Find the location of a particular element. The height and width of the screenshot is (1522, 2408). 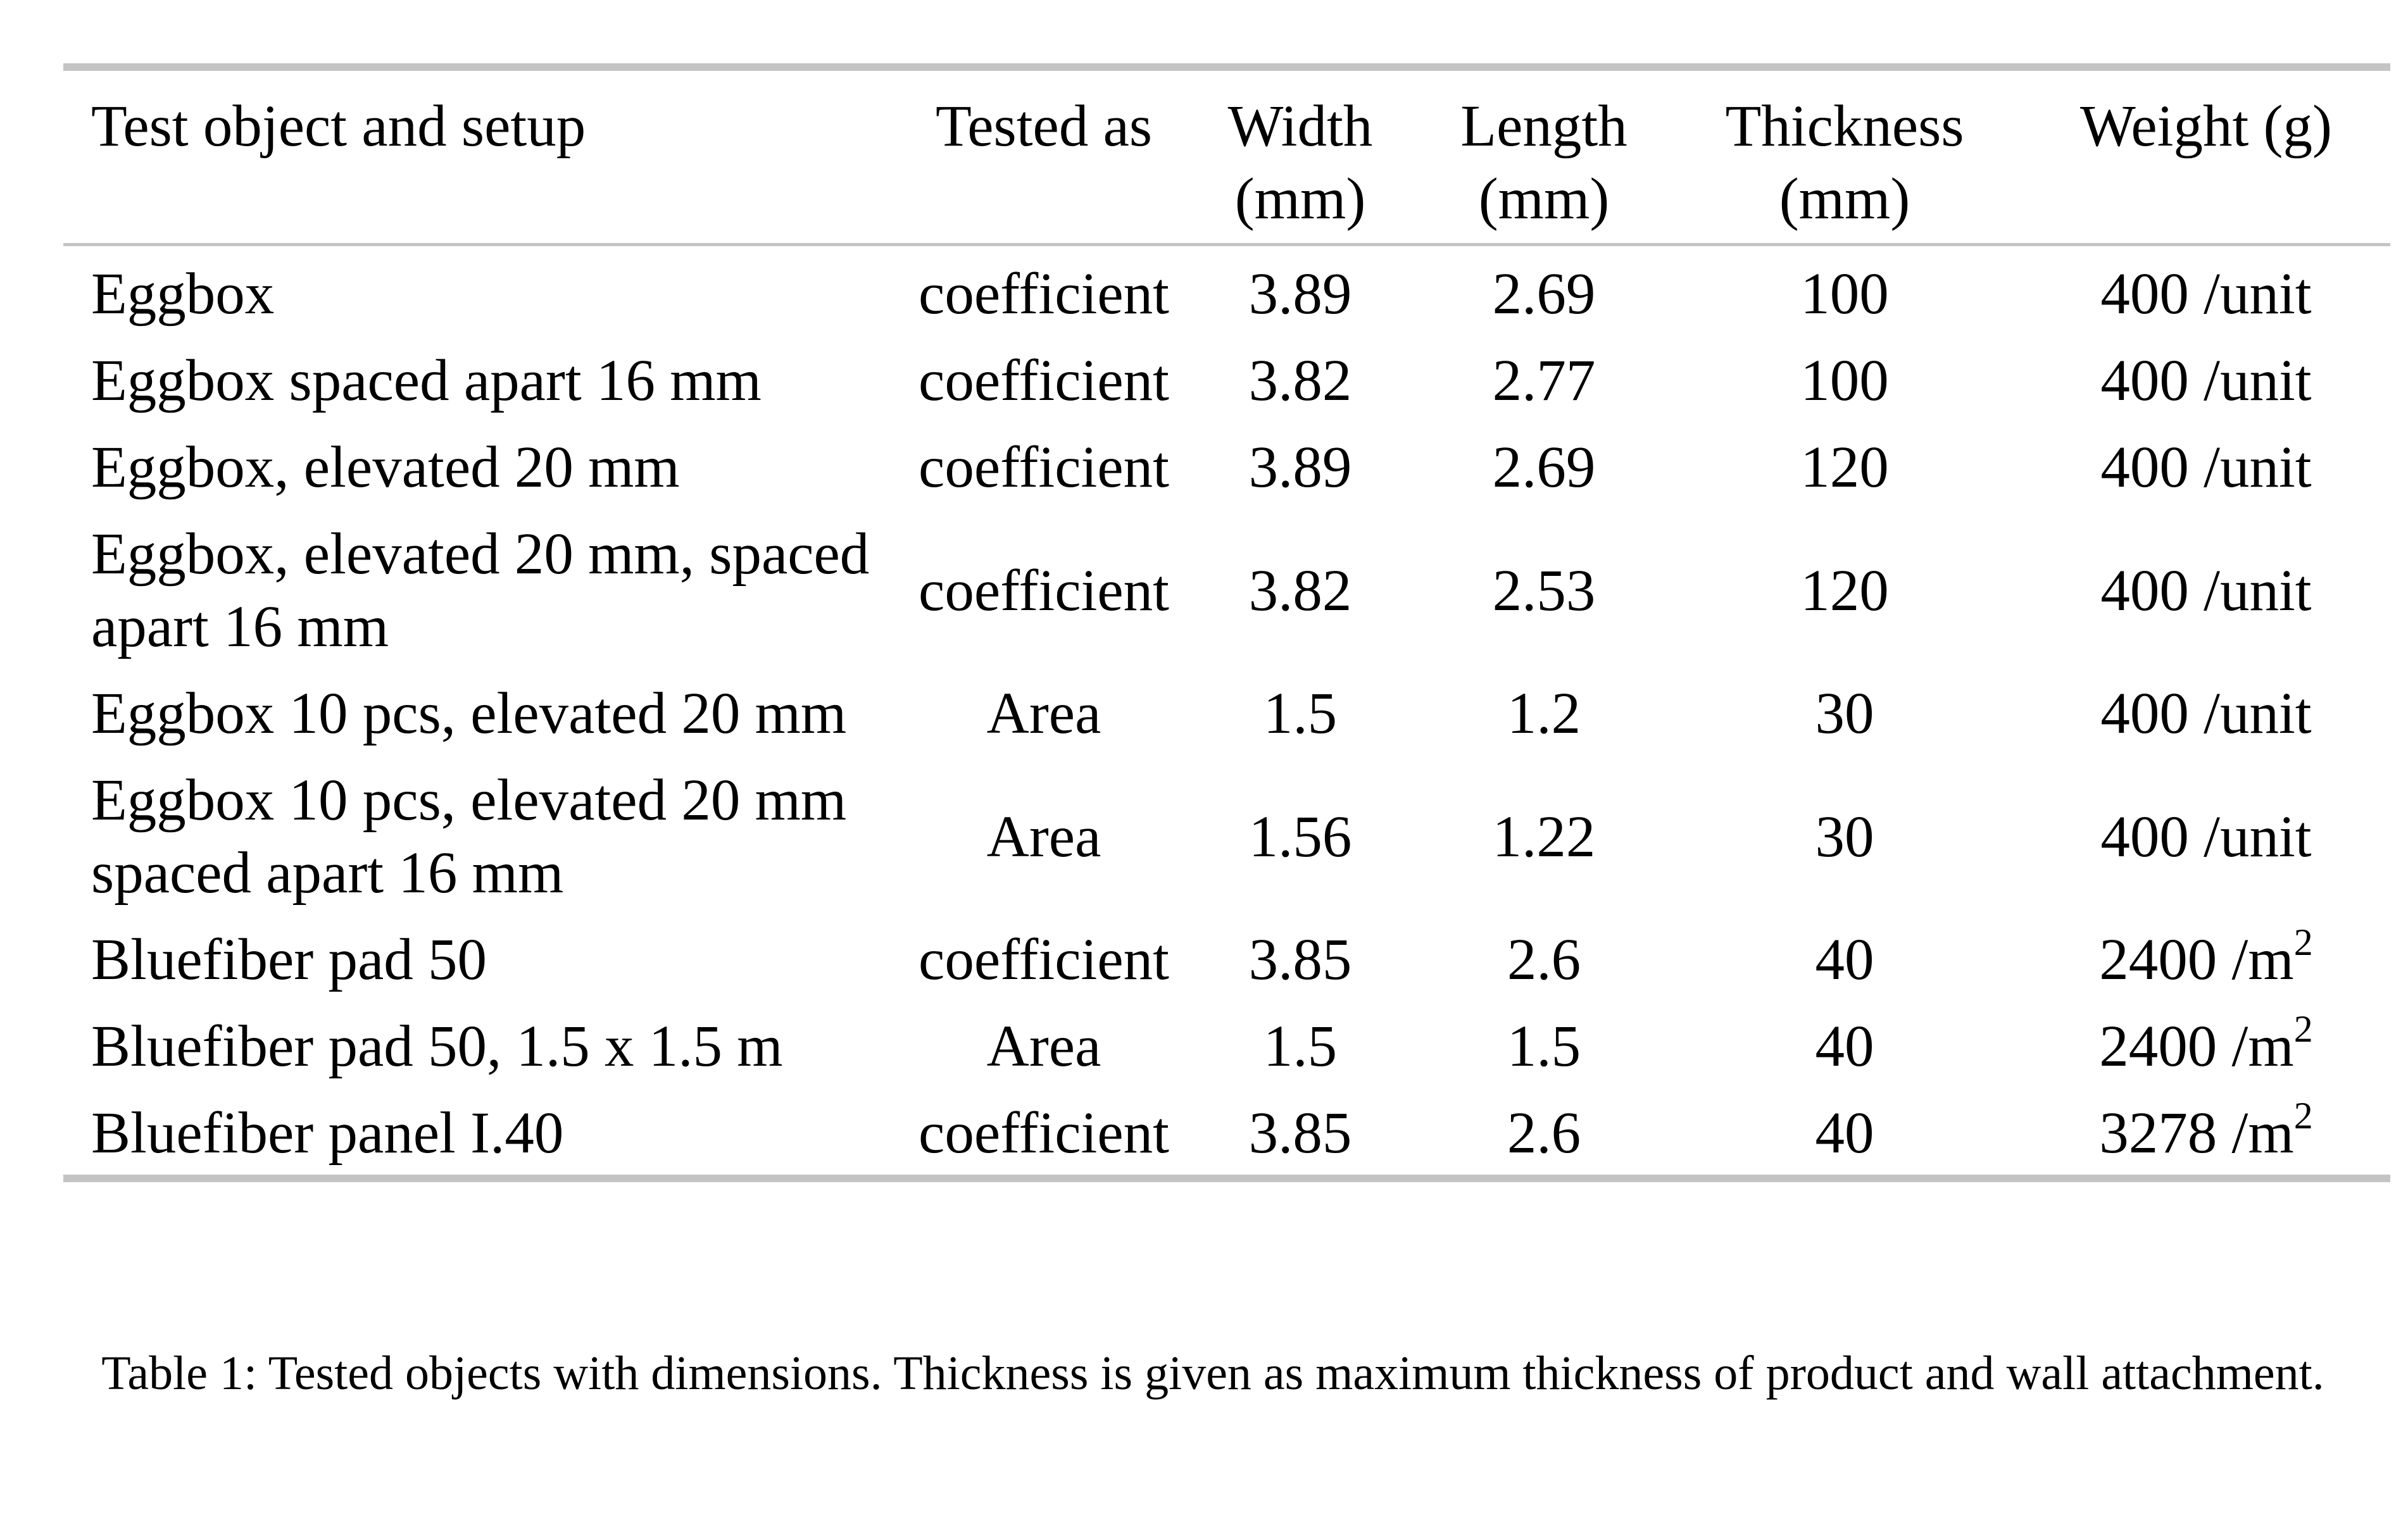

cell-length: 1.22 is located at coordinates (1544, 837).